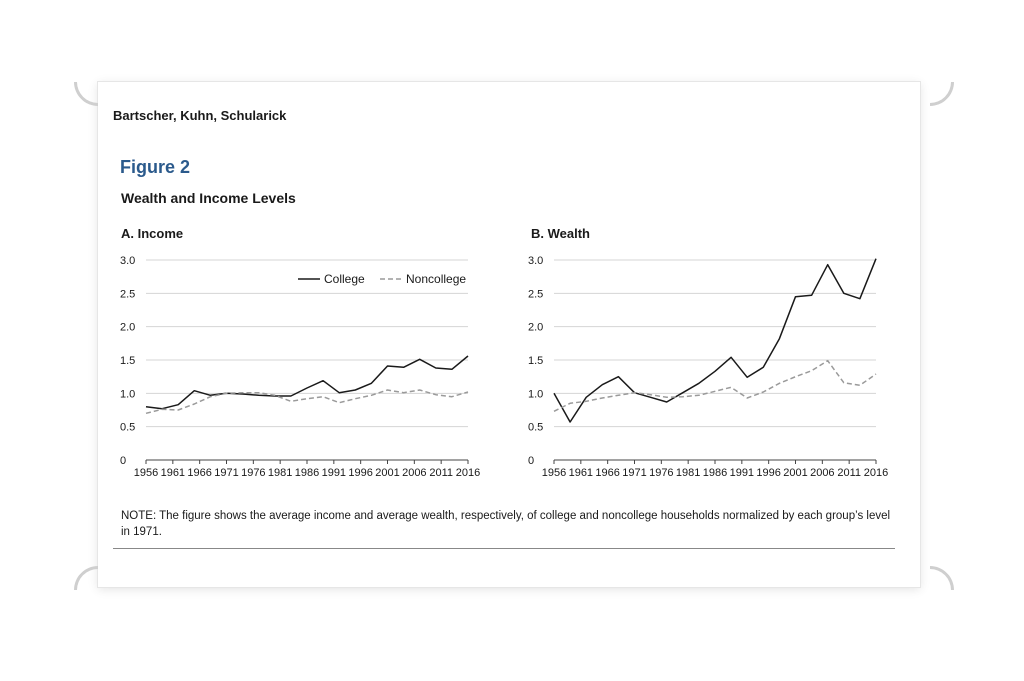 The width and height of the screenshot is (1024, 681). I want to click on authors-header: Bartscher, Kuhn, Schularick, so click(200, 115).